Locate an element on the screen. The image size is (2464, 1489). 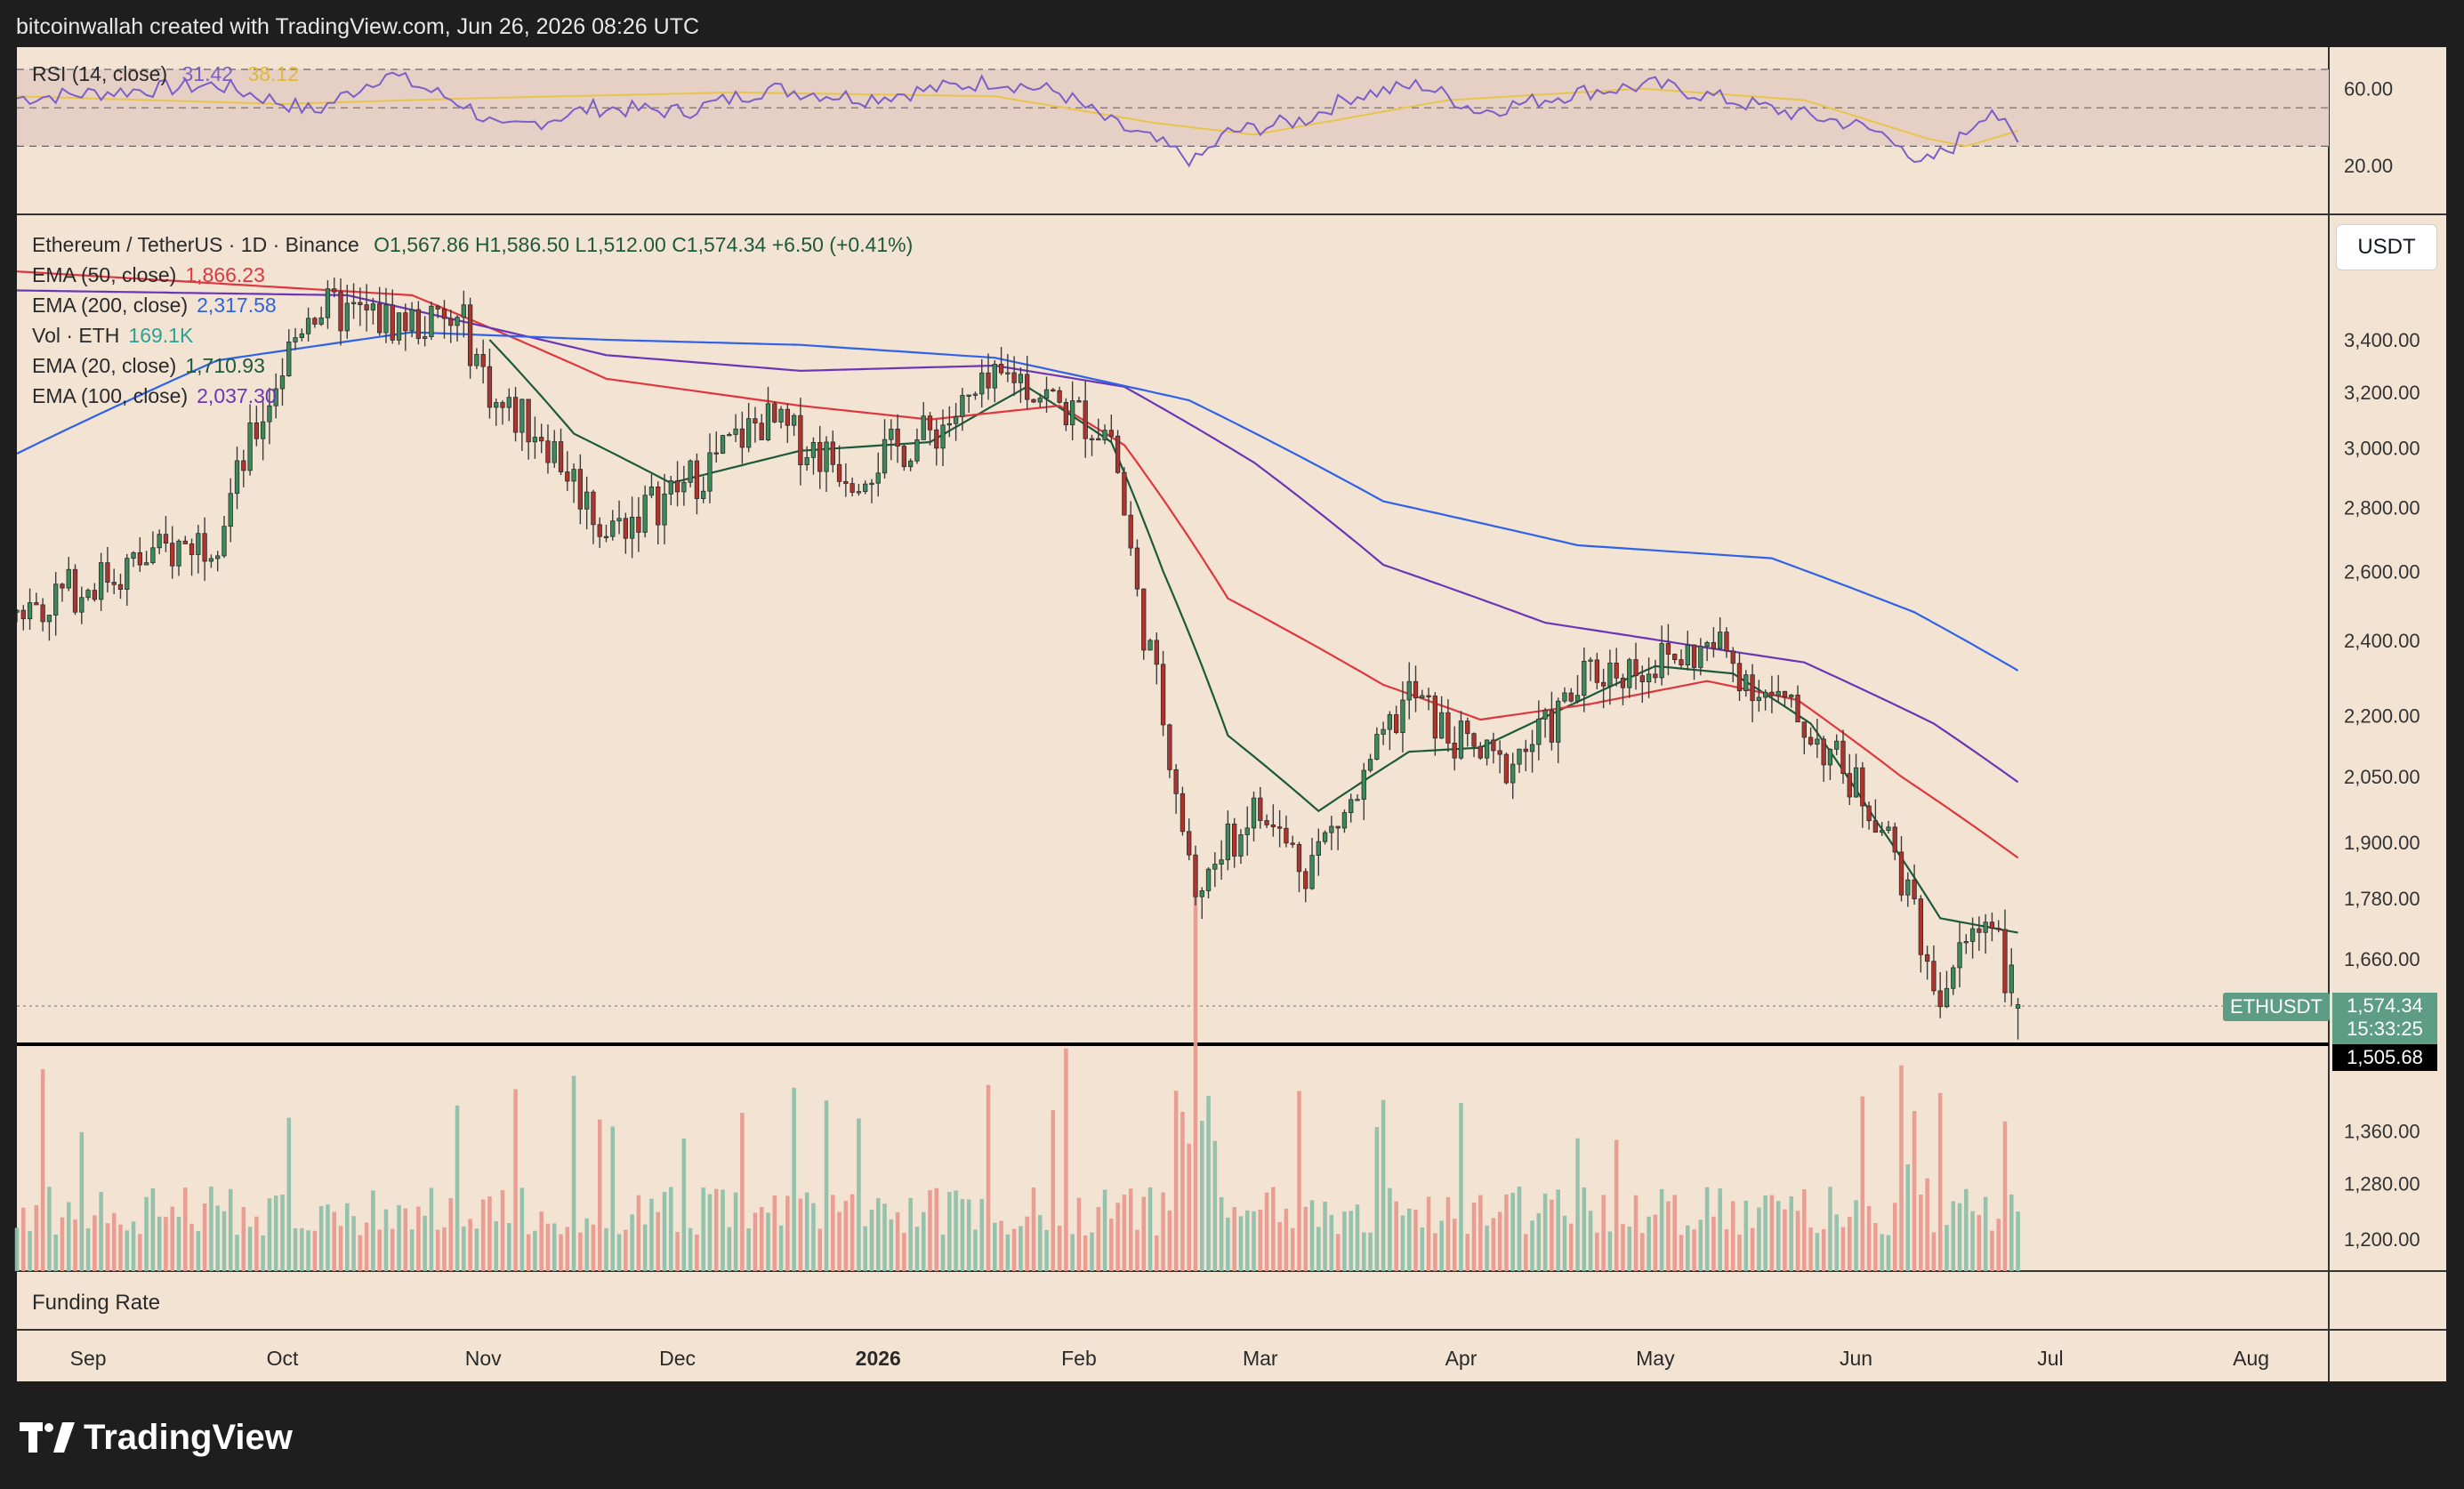
tradingview-logo: TradingView is located at coordinates (156, 1437).